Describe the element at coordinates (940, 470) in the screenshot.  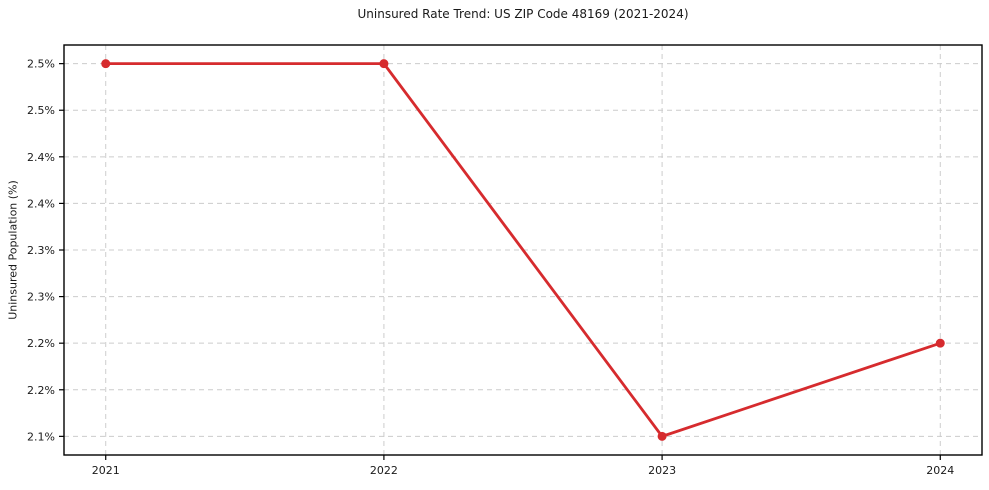
I see `x-tick-label: 2024` at that location.